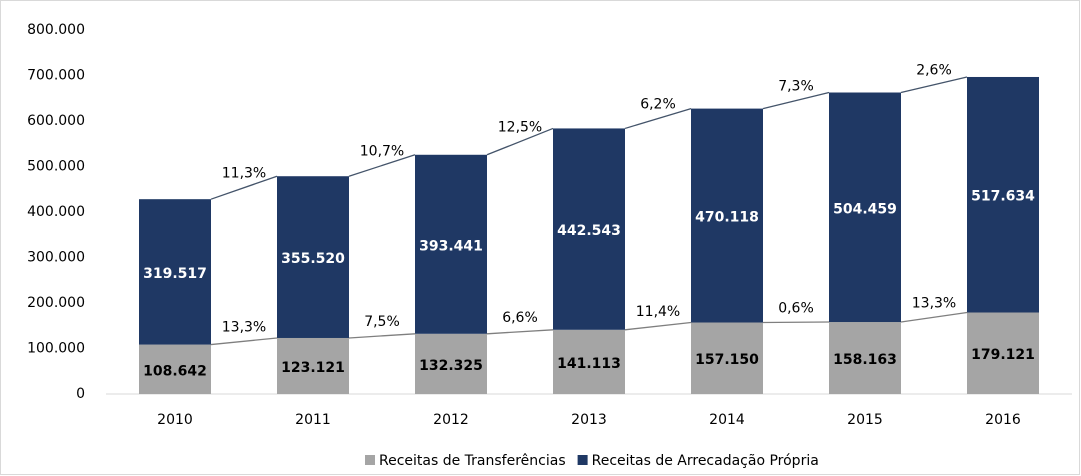 The height and width of the screenshot is (476, 1081). What do you see at coordinates (56, 30) in the screenshot?
I see `y-tick-label: 800.000` at bounding box center [56, 30].